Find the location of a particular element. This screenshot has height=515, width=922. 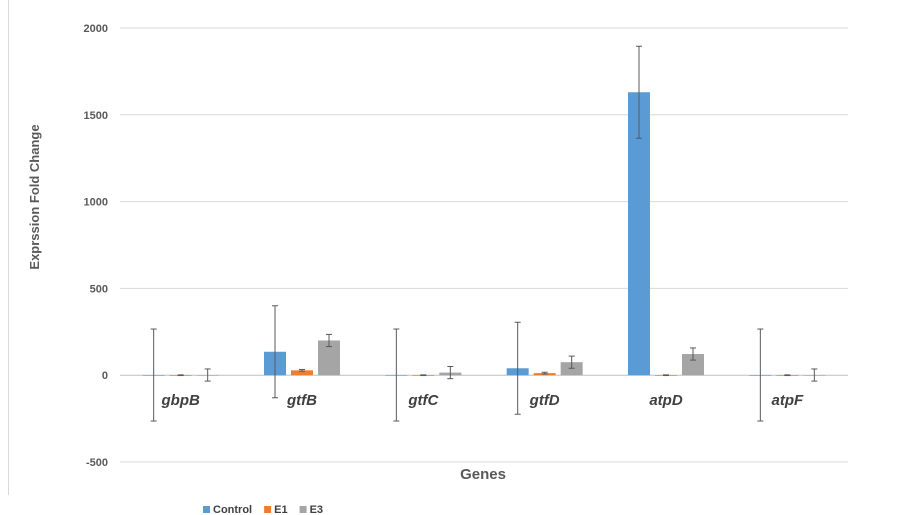

category-label: gtfB is located at coordinates (301, 400).